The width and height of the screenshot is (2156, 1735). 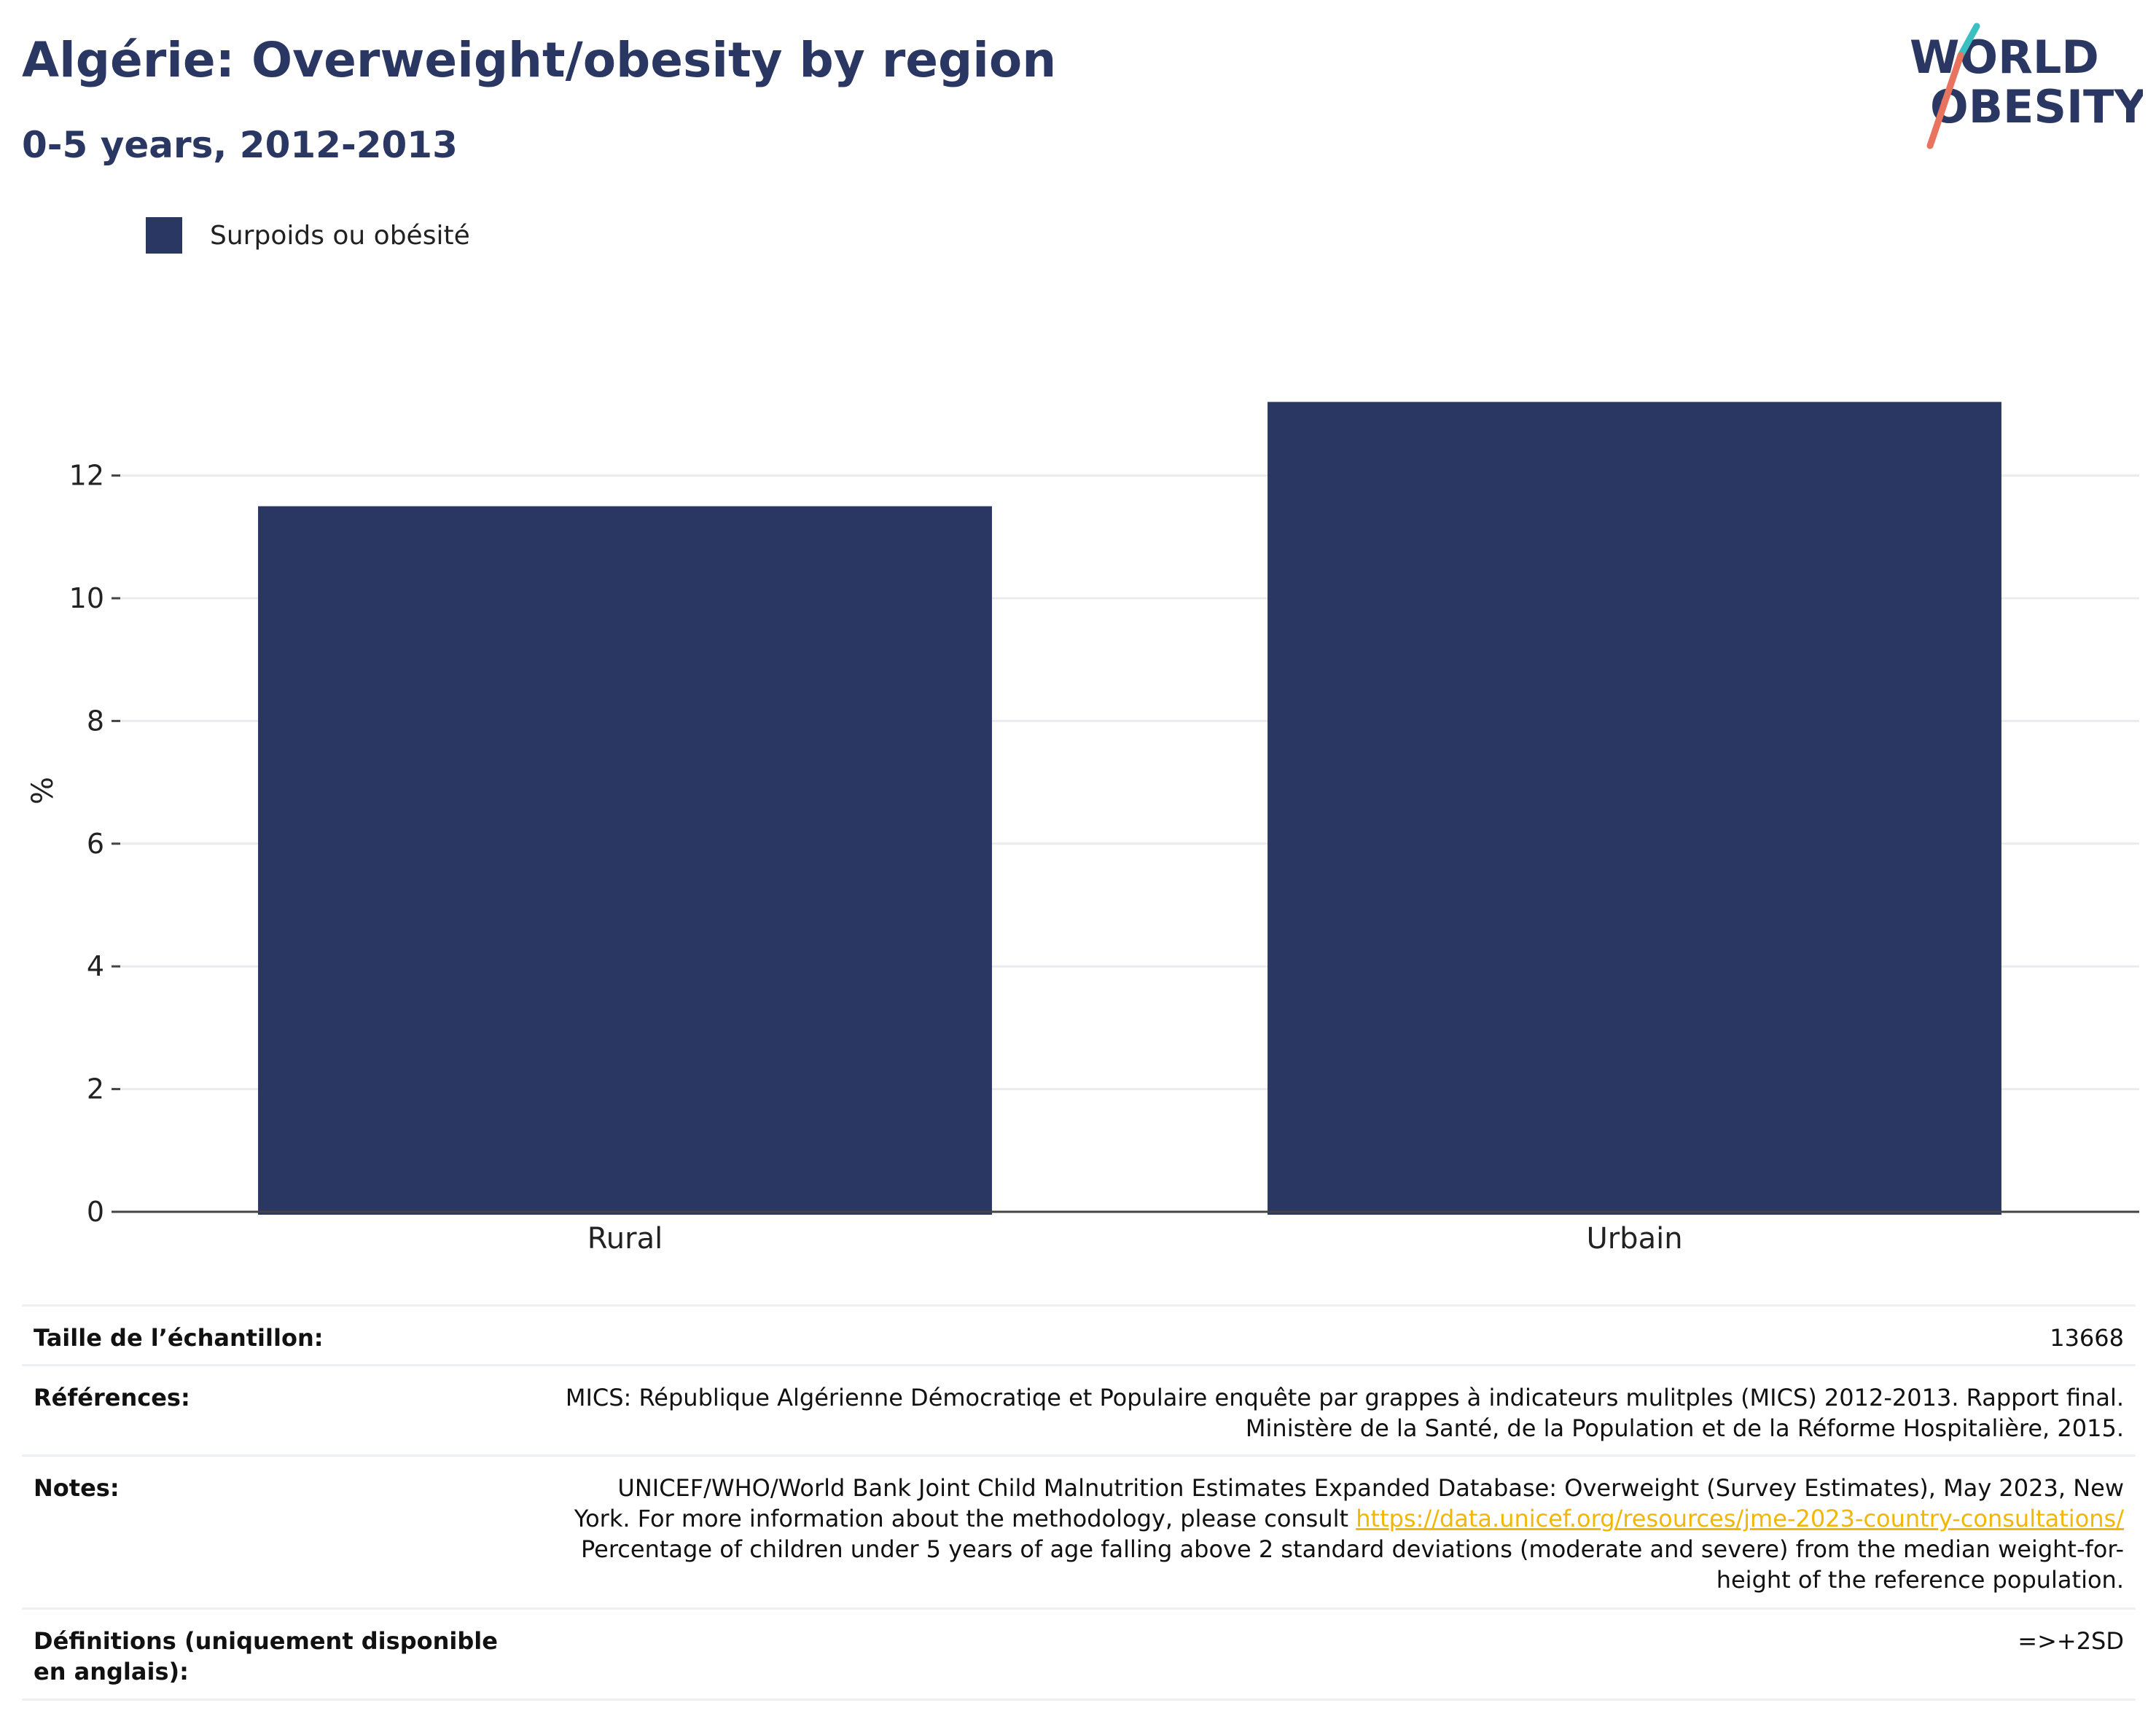 I want to click on legend-label: Surpoids ou obésité, so click(x=340, y=236).